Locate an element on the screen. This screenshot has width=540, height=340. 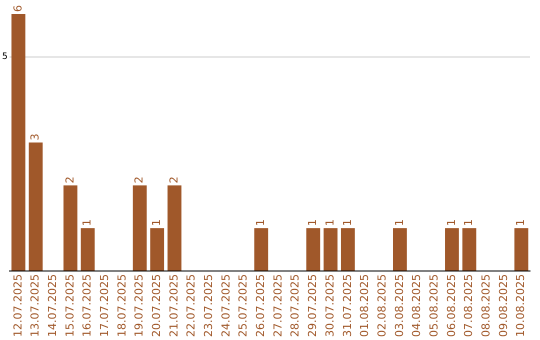
x-tick-label: 15.07.2025 is located at coordinates (69, 306).